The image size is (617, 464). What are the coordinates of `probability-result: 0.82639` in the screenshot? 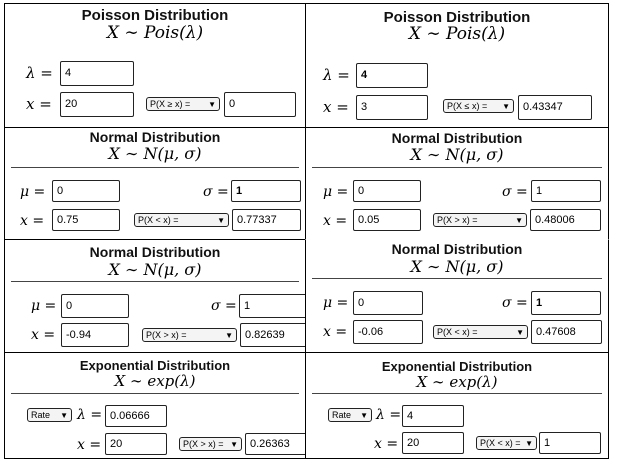 It's located at (272, 335).